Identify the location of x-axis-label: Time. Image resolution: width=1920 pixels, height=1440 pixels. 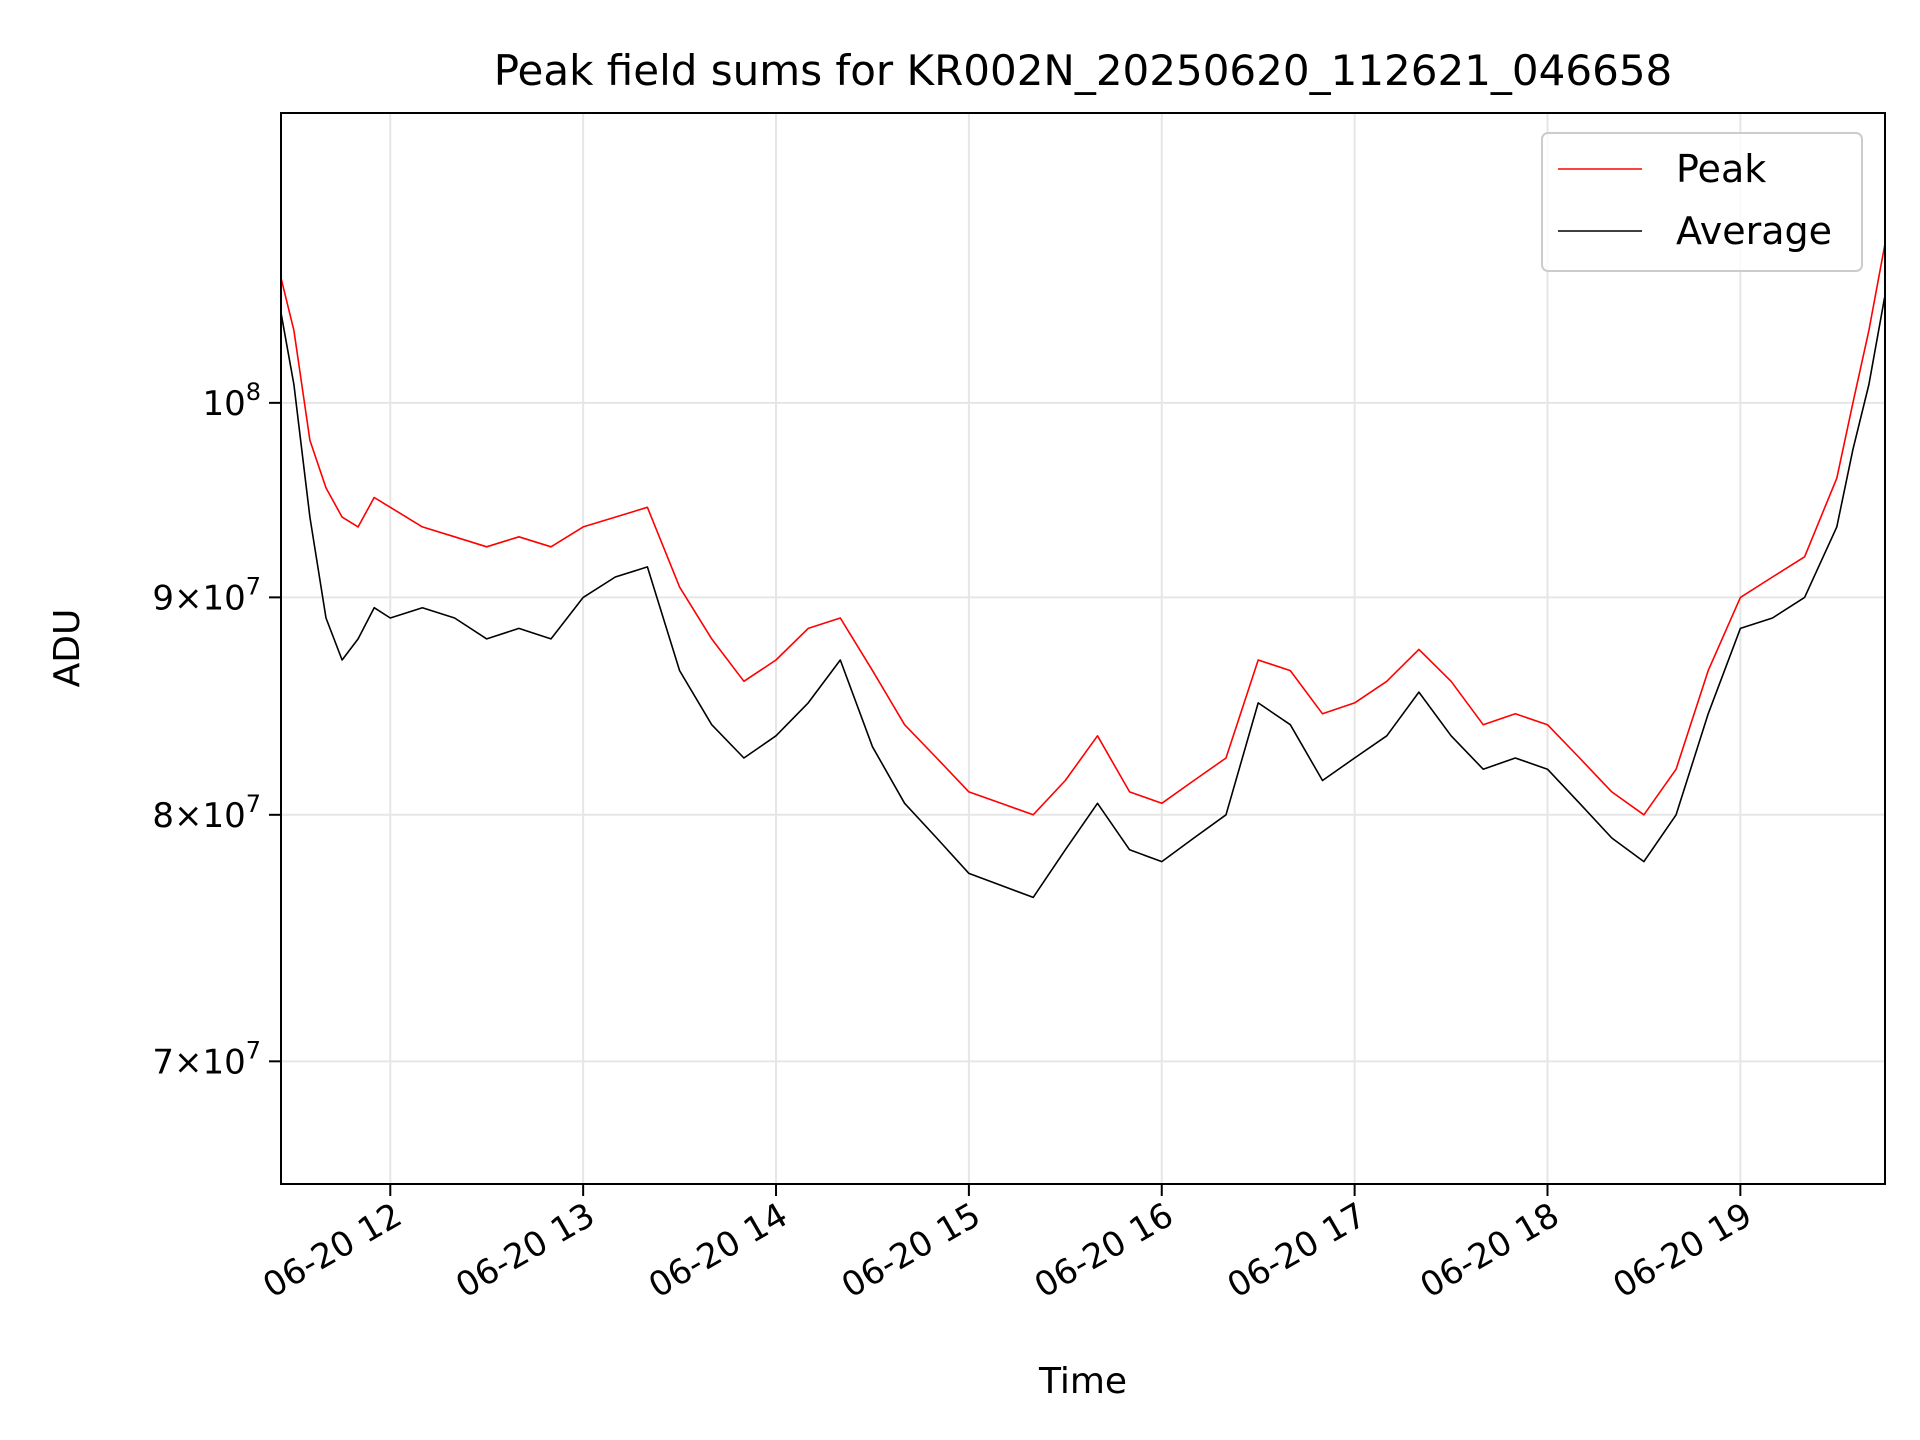
(1082, 1381).